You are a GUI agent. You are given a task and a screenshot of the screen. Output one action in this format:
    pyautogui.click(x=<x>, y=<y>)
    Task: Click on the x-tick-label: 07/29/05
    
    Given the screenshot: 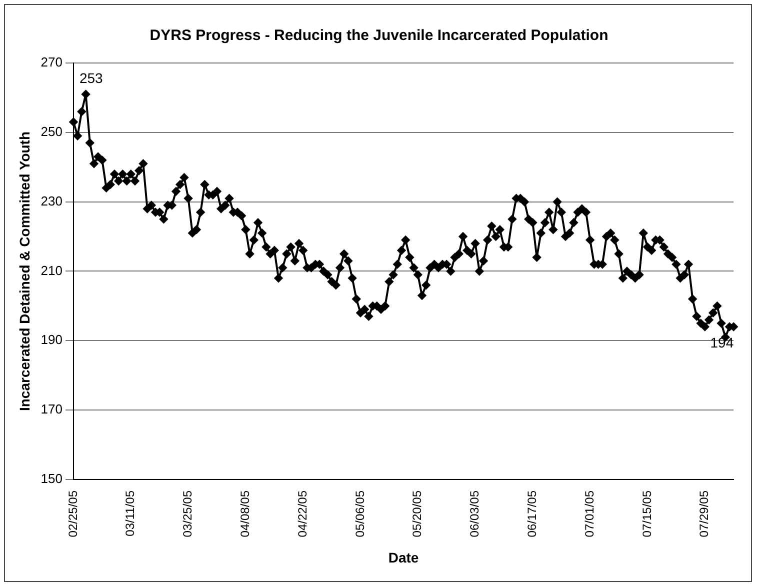 What is the action you would take?
    pyautogui.click(x=704, y=514)
    